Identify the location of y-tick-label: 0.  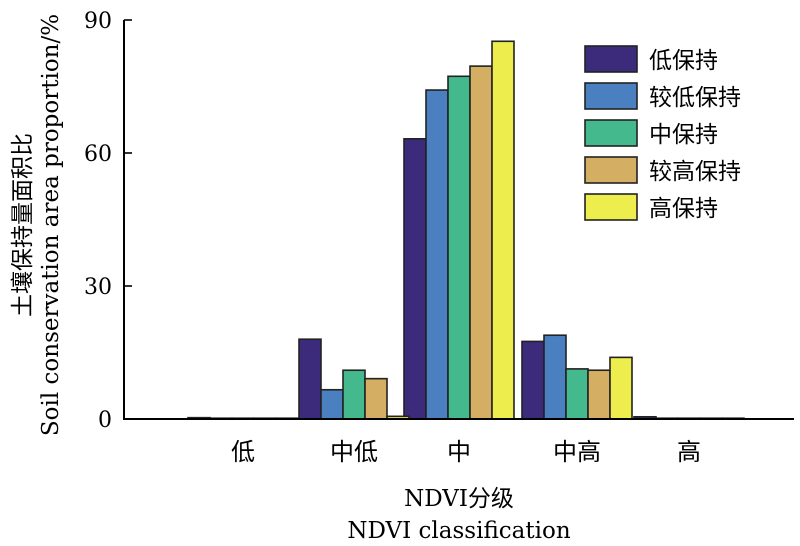
(105, 420).